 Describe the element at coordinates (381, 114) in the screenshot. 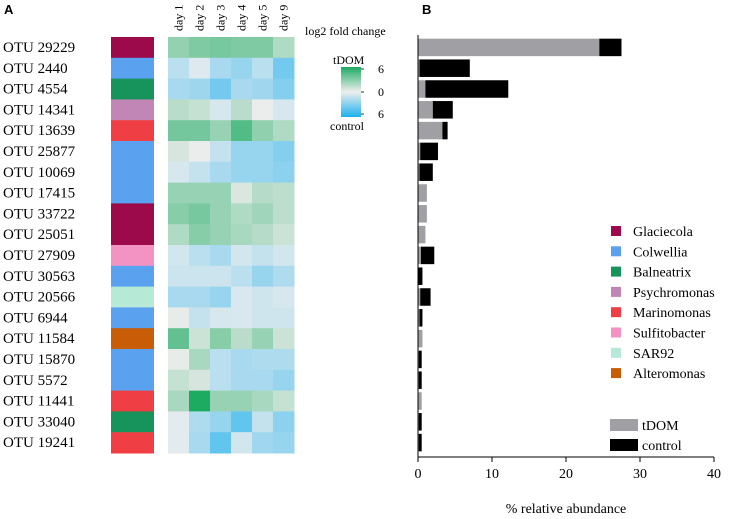

I see `scale-tick-label: 6` at that location.